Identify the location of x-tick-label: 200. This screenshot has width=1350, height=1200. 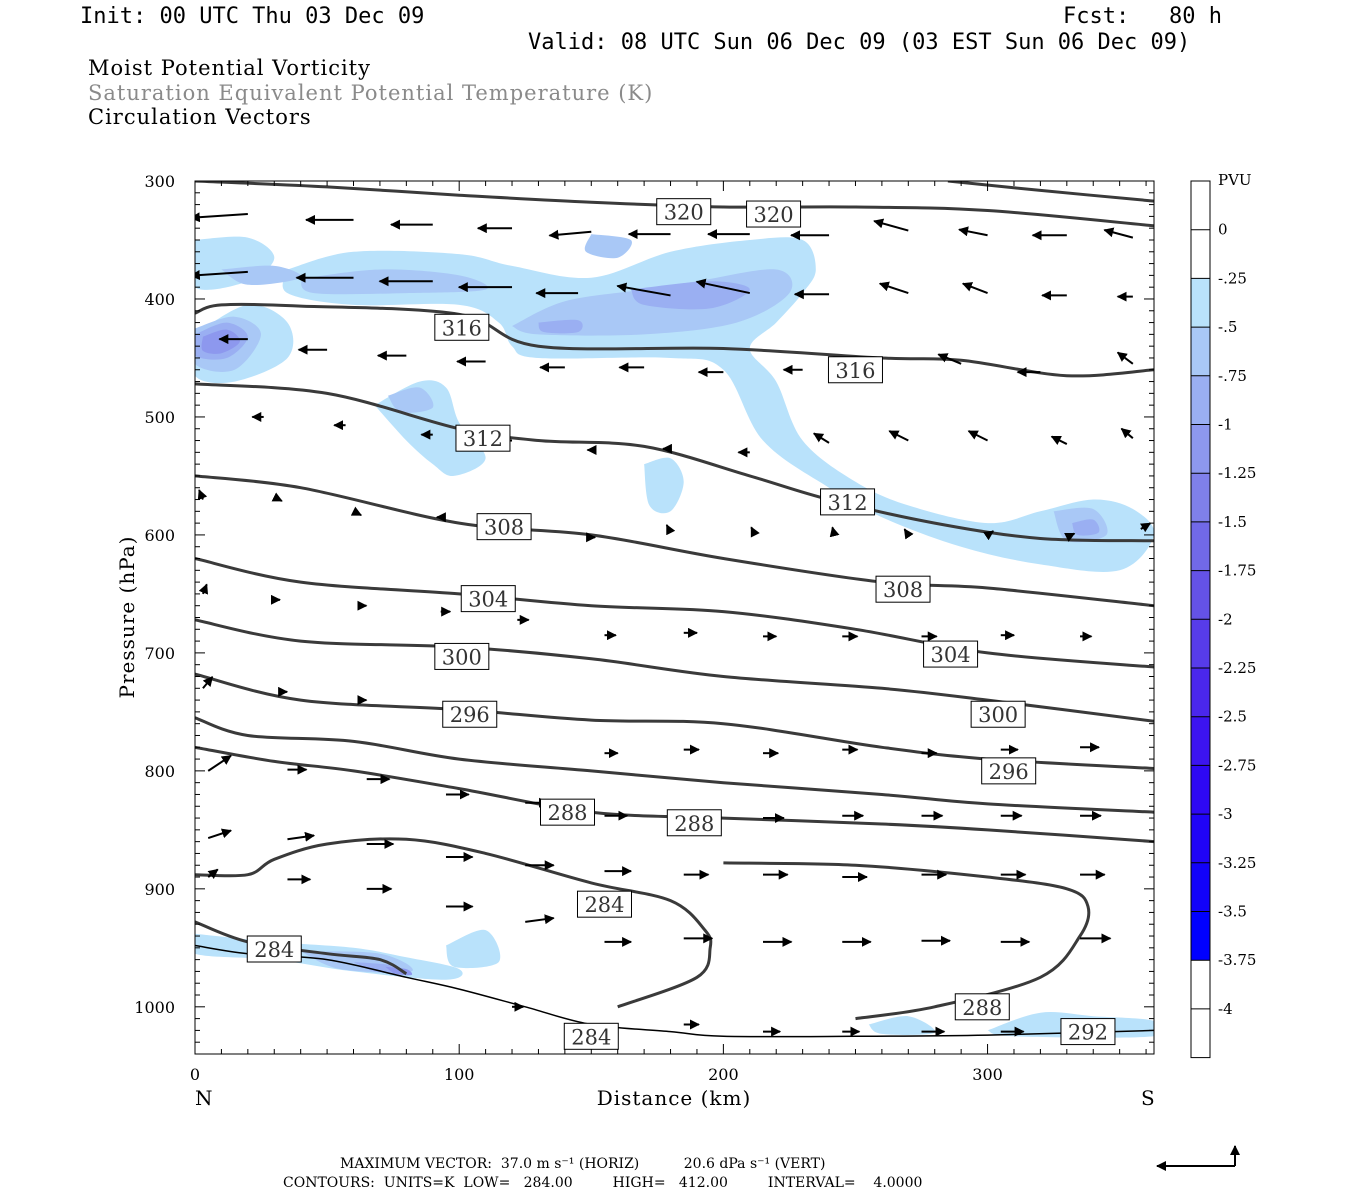
(723, 1074).